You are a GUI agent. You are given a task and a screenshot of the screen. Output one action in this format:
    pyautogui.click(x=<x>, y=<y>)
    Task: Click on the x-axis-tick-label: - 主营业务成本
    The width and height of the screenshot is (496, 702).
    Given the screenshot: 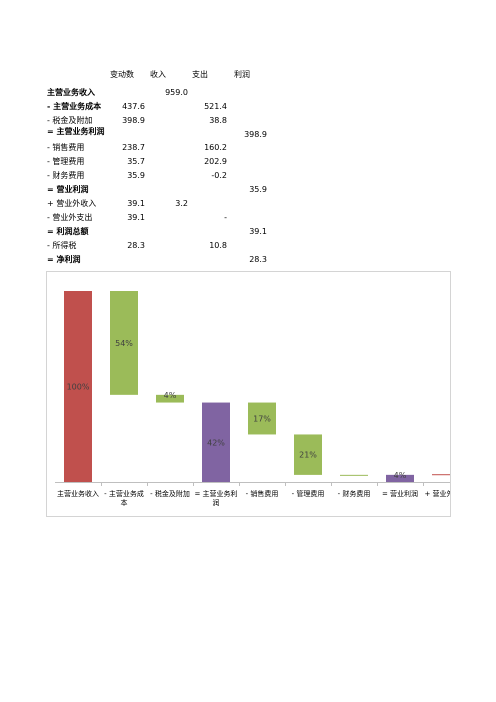 What is the action you would take?
    pyautogui.click(x=124, y=498)
    